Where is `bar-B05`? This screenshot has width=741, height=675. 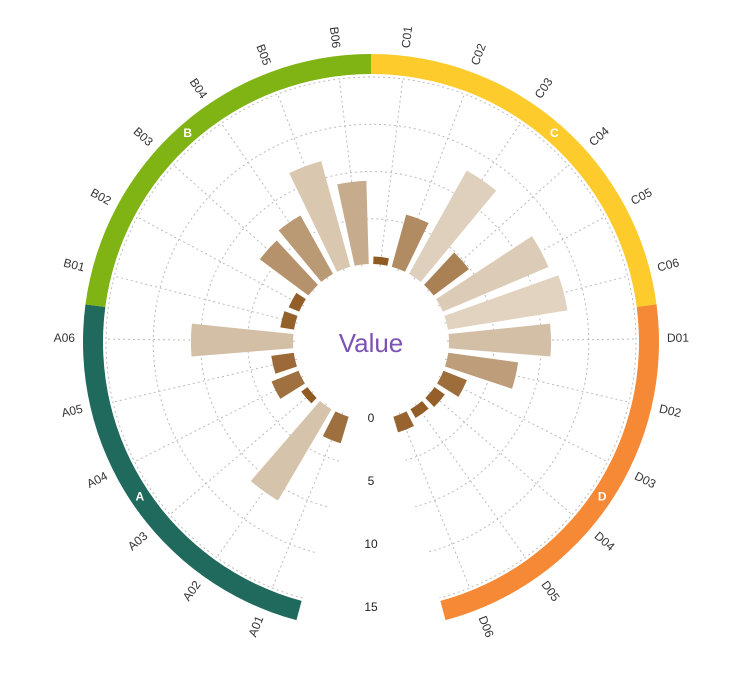 bar-B05 is located at coordinates (320, 216).